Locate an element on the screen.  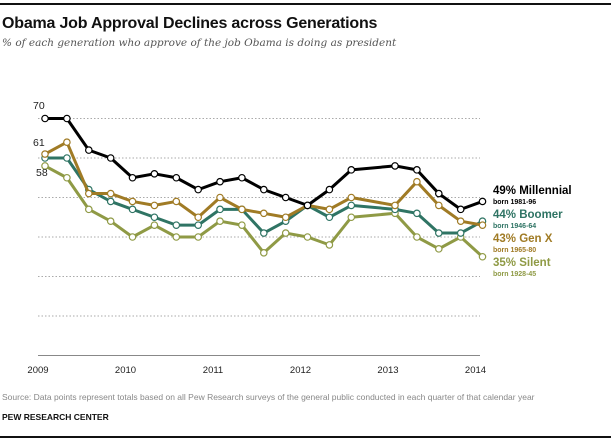
start-value-label: 70 is located at coordinates (39, 106).